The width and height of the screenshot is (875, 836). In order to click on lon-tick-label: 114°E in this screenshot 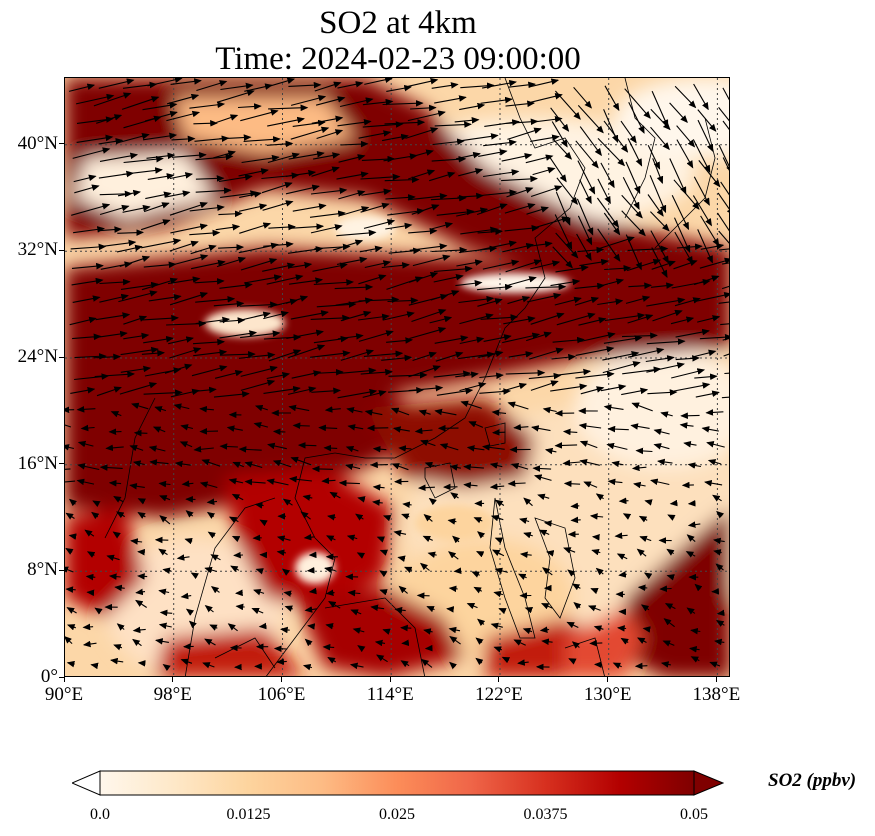, I will do `click(390, 694)`.